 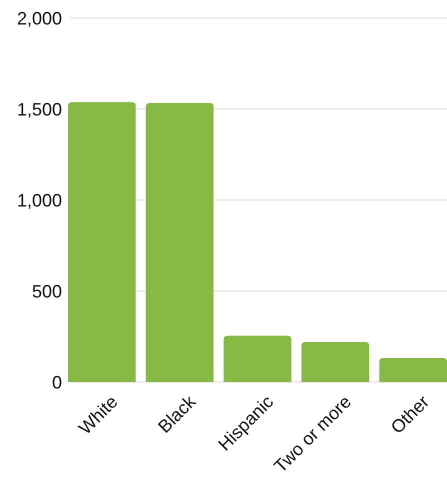 What do you see at coordinates (39, 200) in the screenshot?
I see `y-tick-label: 1,000` at bounding box center [39, 200].